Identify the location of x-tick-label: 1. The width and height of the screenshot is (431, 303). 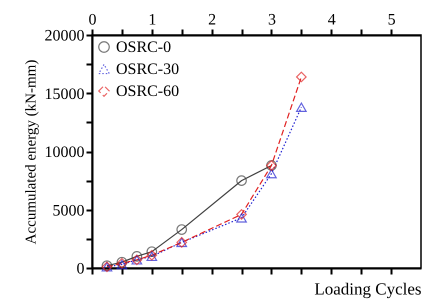
(152, 20).